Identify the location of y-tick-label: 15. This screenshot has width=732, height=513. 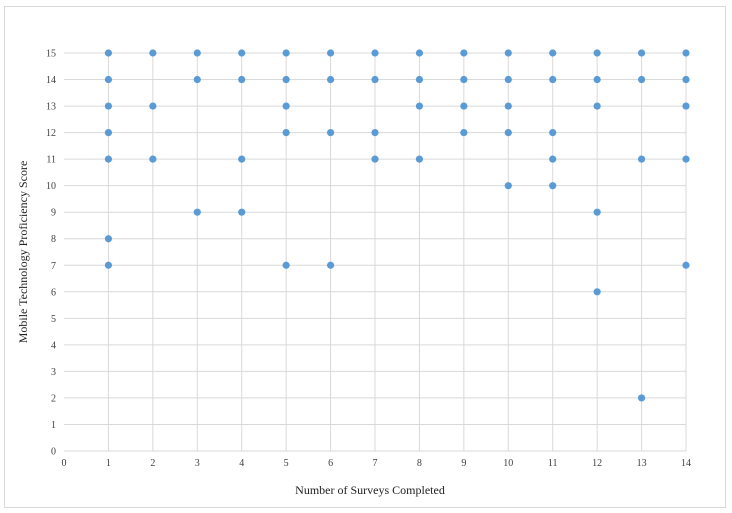
(51, 54).